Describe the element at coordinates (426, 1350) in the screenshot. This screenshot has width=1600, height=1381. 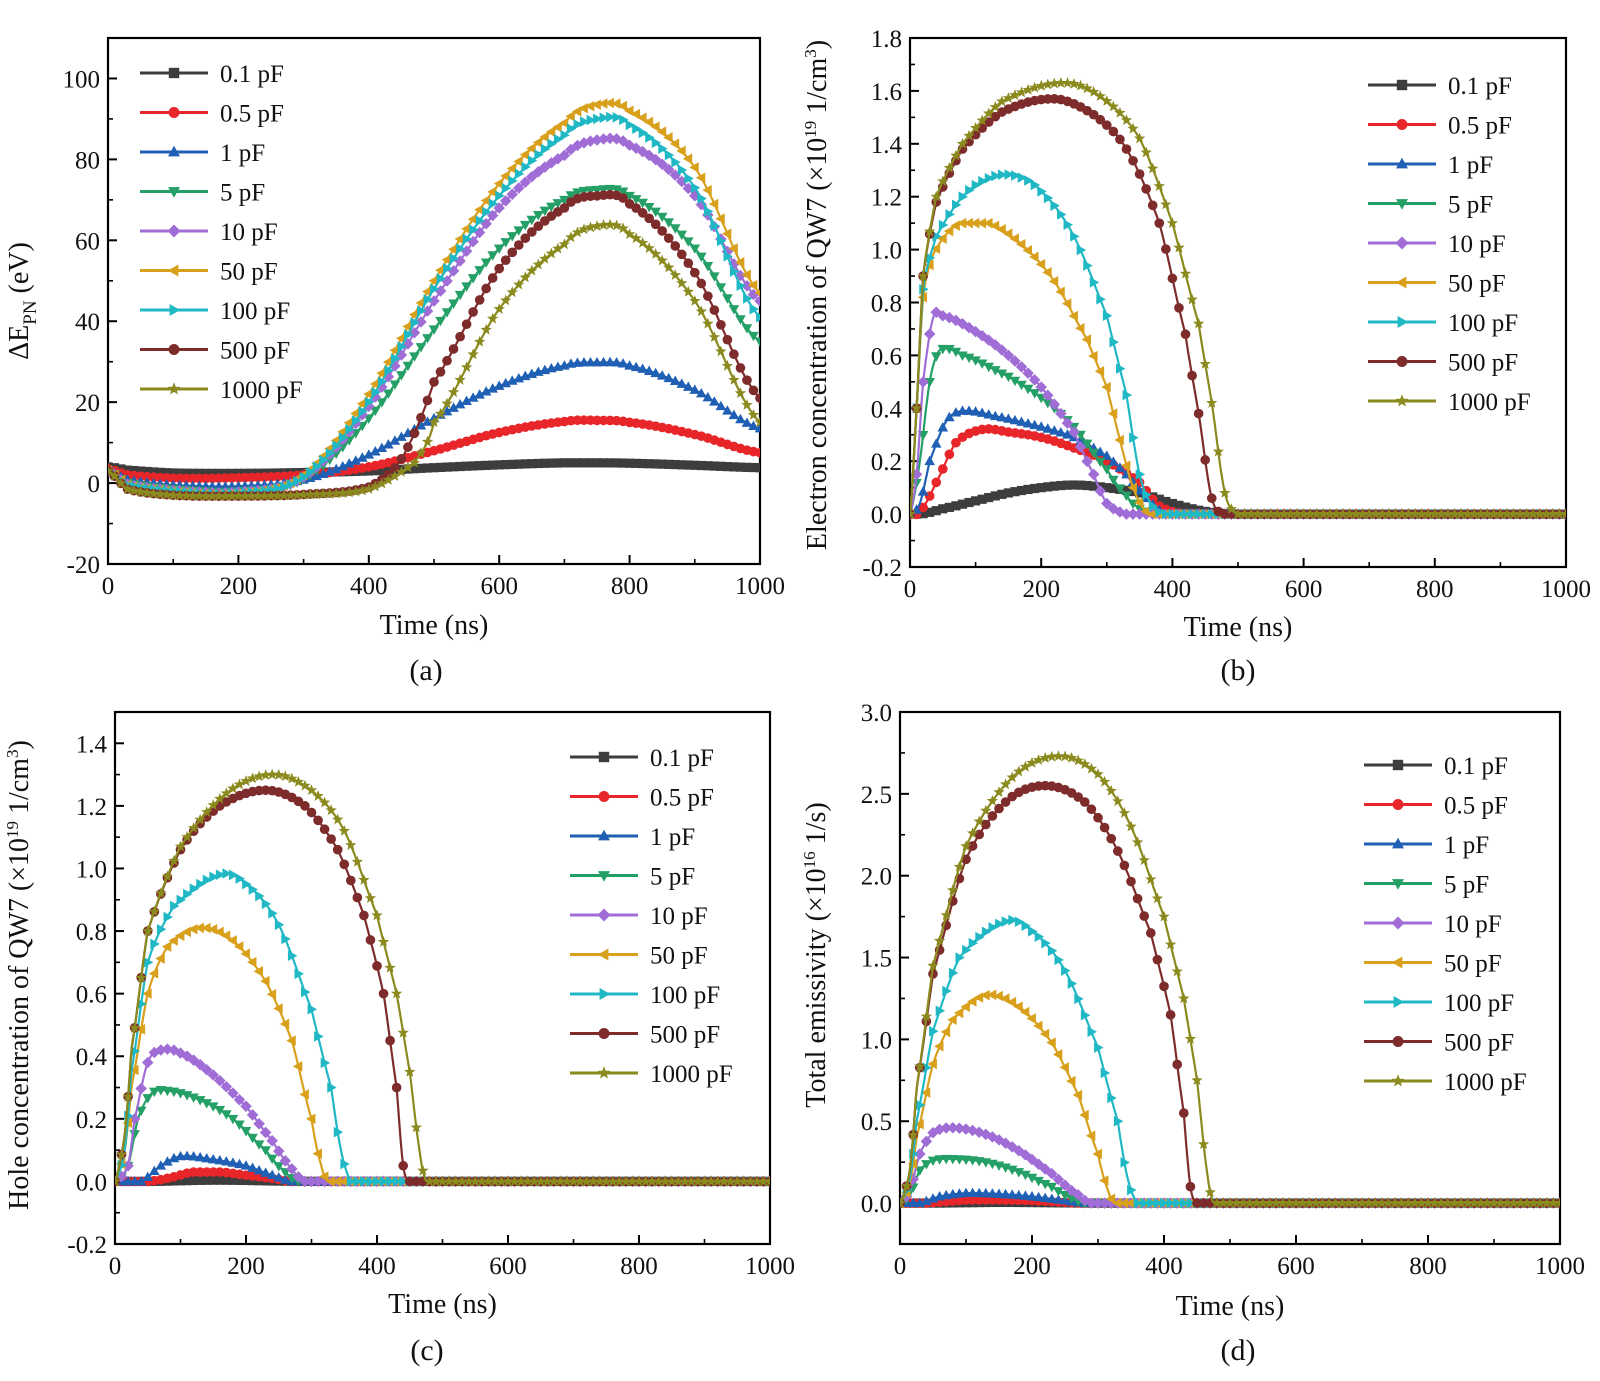
I see `panel-label: (c)` at that location.